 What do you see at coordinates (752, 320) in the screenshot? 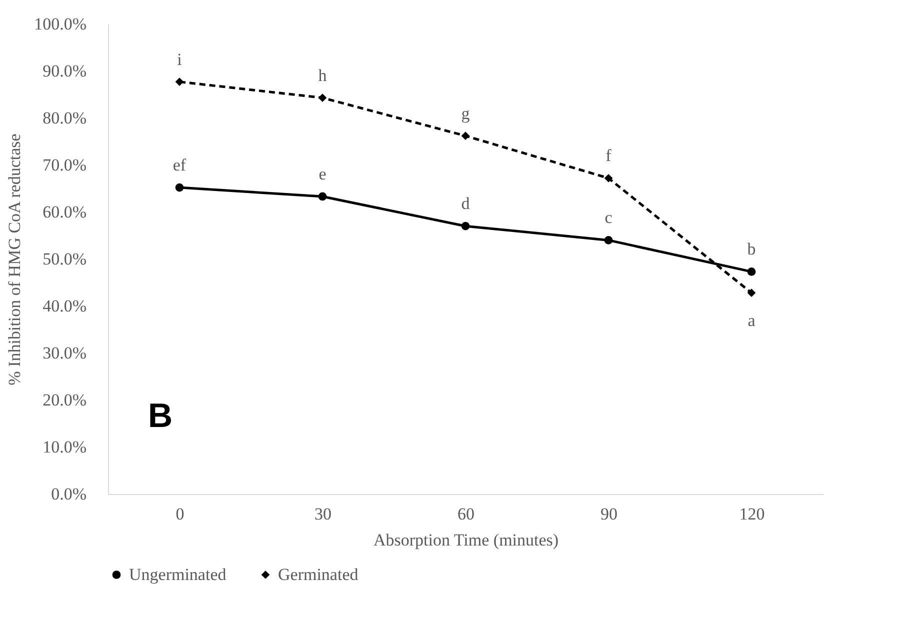
I see `annotation: a` at bounding box center [752, 320].